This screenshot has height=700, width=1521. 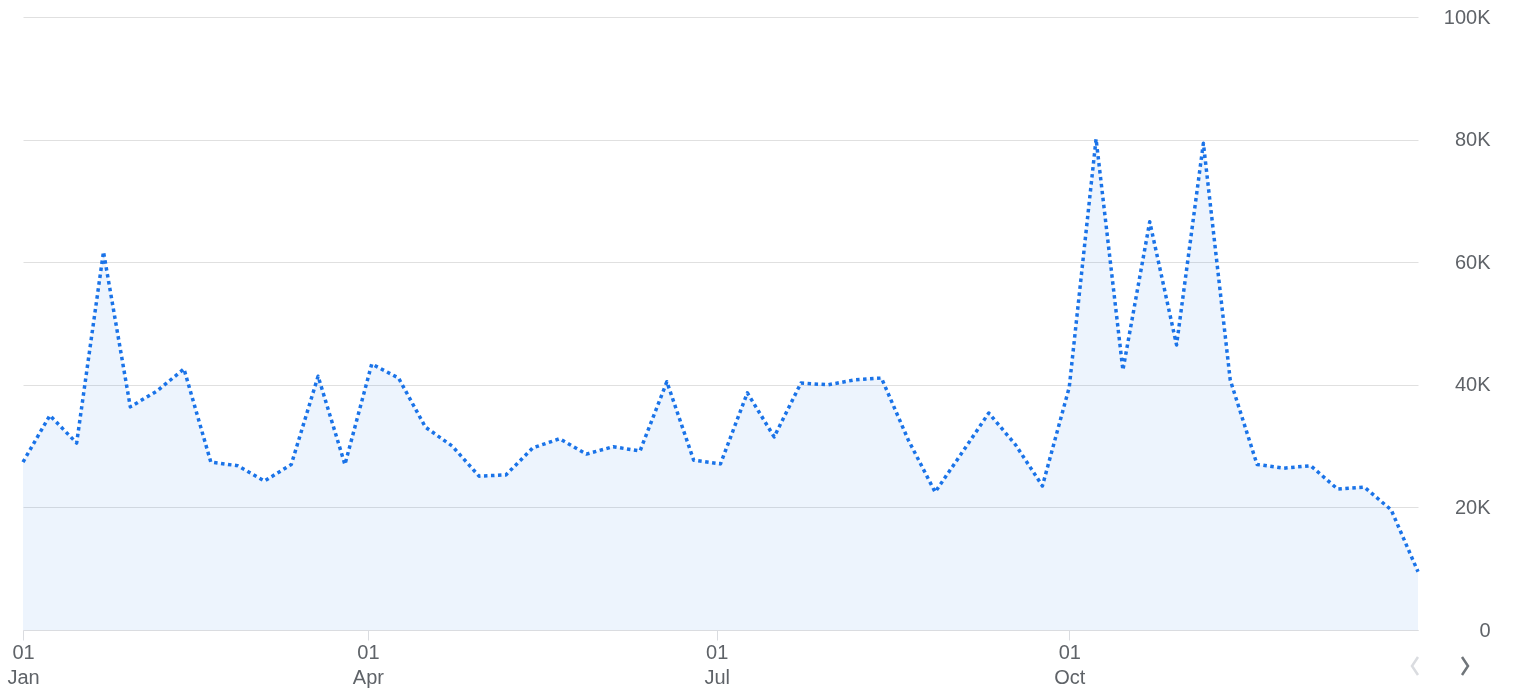 I want to click on y-tick-label: 80K, so click(x=1473, y=139).